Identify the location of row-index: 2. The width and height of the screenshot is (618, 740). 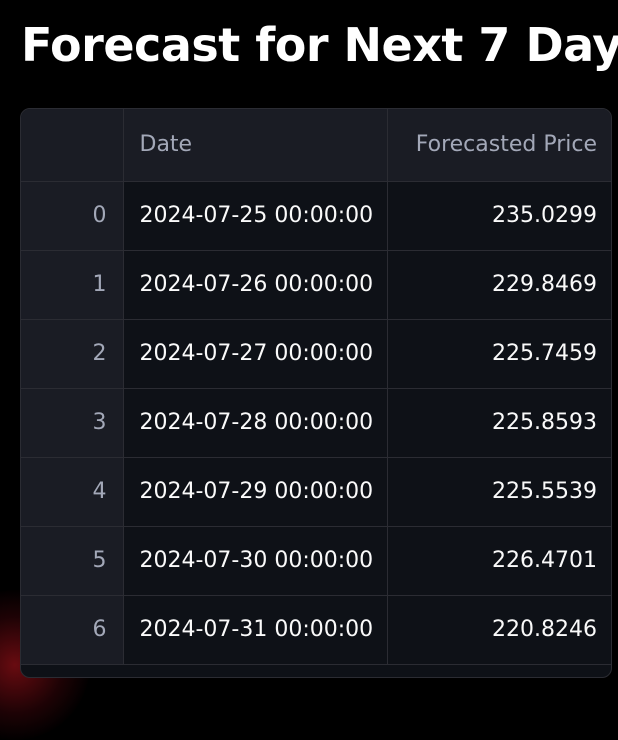
(72, 354).